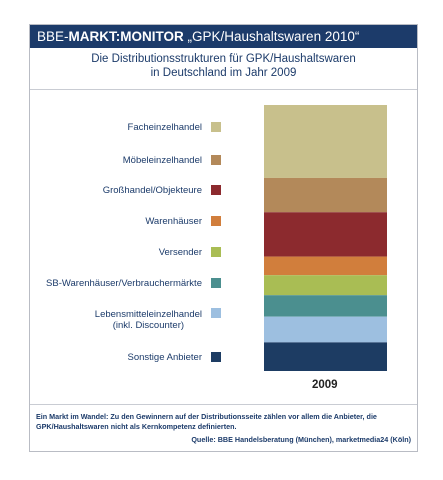 This screenshot has width=443, height=480. Describe the element at coordinates (148, 325) in the screenshot. I see `legend-label-line-2: (inkl. Discounter)` at that location.